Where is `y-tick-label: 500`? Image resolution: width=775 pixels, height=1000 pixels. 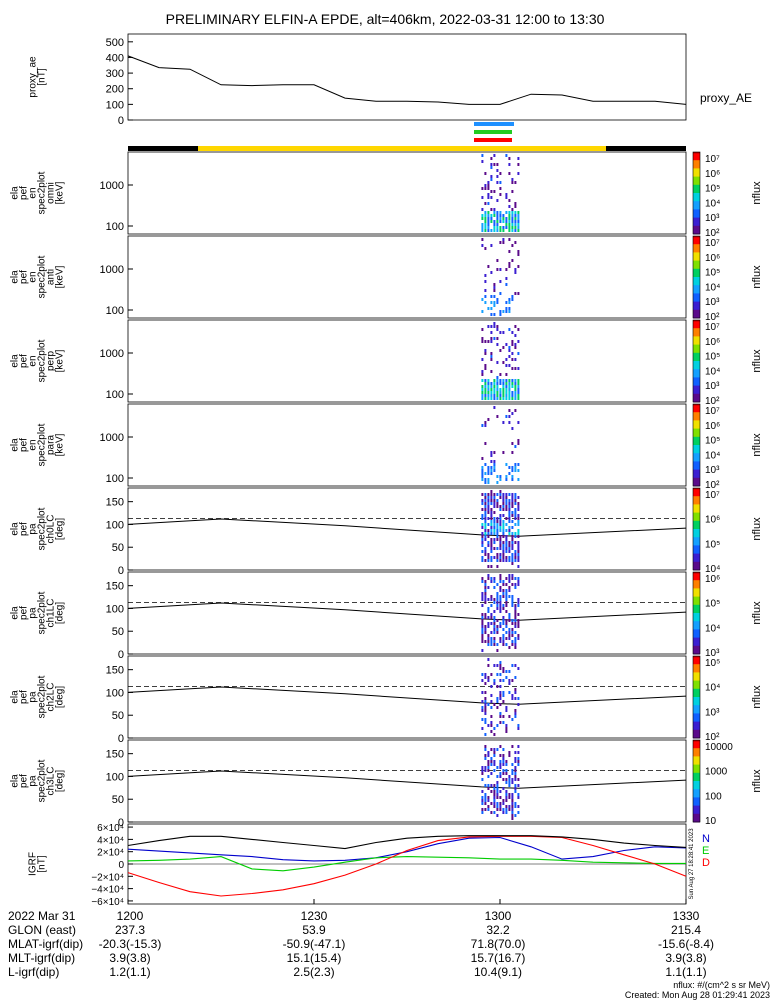 y-tick-label: 500 is located at coordinates (115, 43).